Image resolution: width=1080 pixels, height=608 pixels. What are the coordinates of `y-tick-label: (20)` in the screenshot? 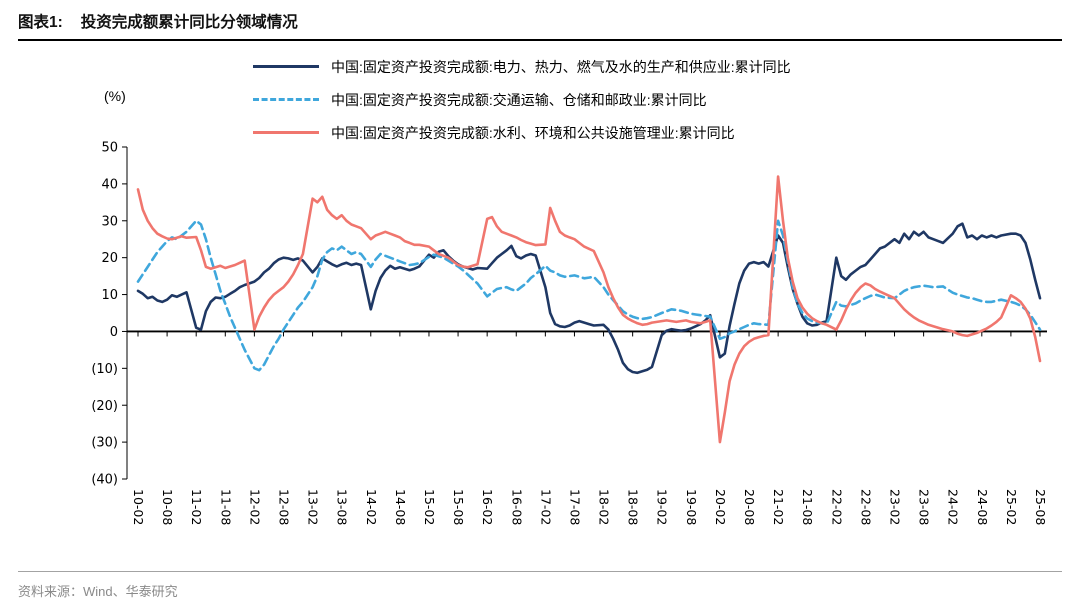 It's located at (104, 406).